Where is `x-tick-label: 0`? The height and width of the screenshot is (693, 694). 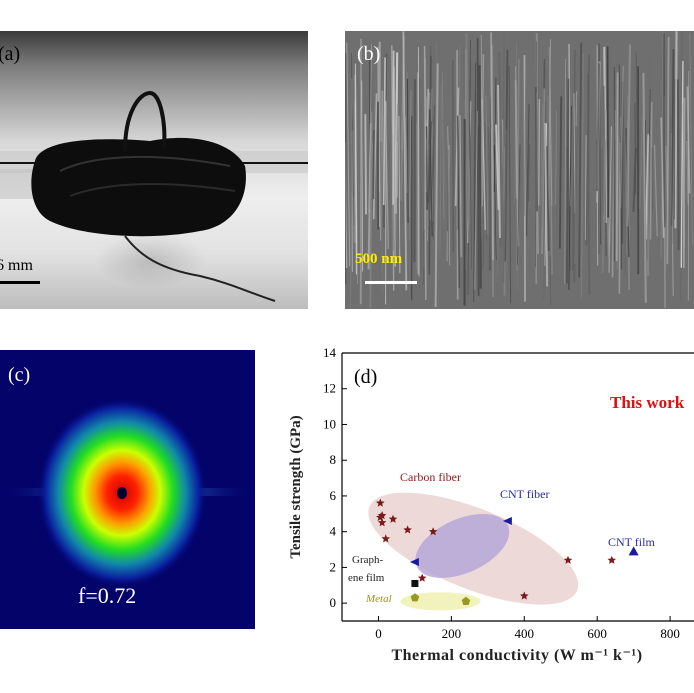
x-tick-label: 0 is located at coordinates (378, 633).